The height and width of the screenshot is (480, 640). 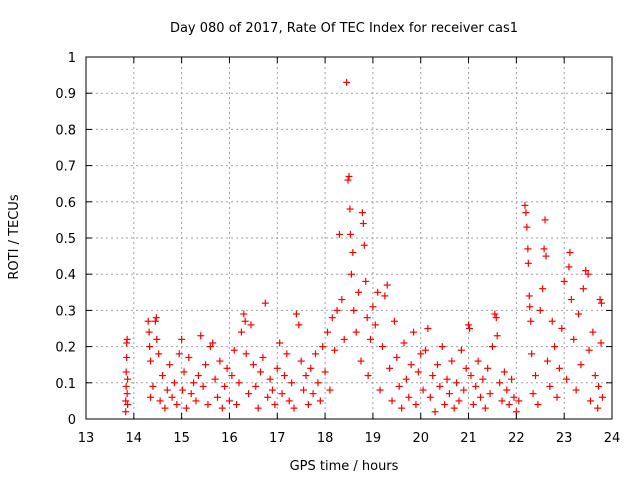 I want to click on y-tick-label: 0.5, so click(x=65, y=239).